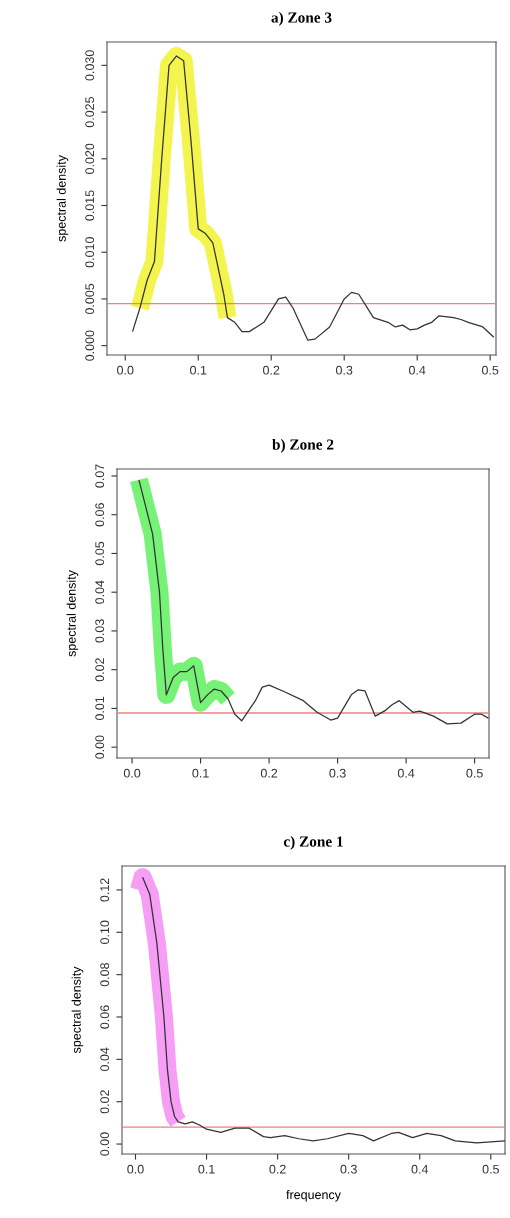 The image size is (510, 1218). Describe the element at coordinates (90, 299) in the screenshot. I see `y-tick-label: 0.005` at that location.